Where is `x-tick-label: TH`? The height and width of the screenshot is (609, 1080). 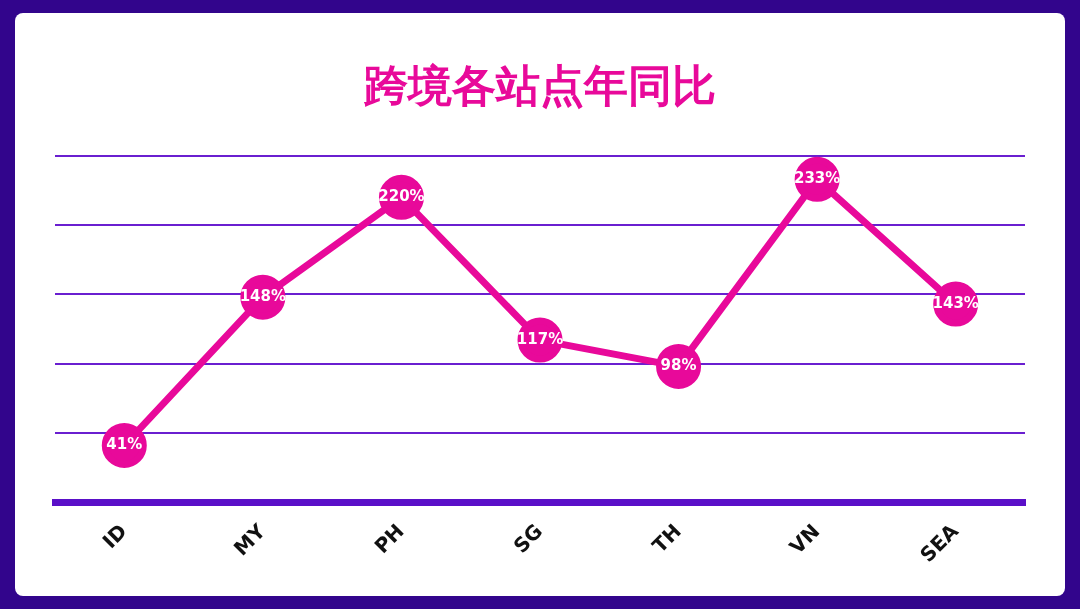
x-tick-label: TH is located at coordinates (666, 538).